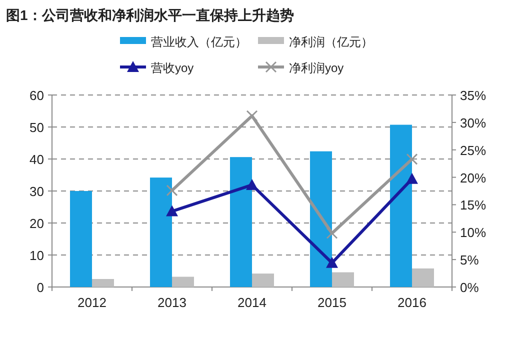 The image size is (514, 343). I want to click on y-tick-label: 40, so click(37, 159).